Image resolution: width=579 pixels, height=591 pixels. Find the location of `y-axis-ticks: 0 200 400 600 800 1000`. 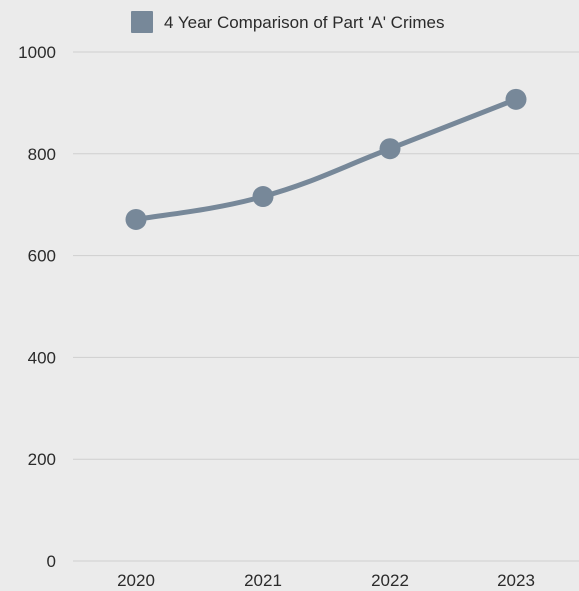

y-axis-ticks: 0 200 400 600 800 1000 is located at coordinates (37, 307).